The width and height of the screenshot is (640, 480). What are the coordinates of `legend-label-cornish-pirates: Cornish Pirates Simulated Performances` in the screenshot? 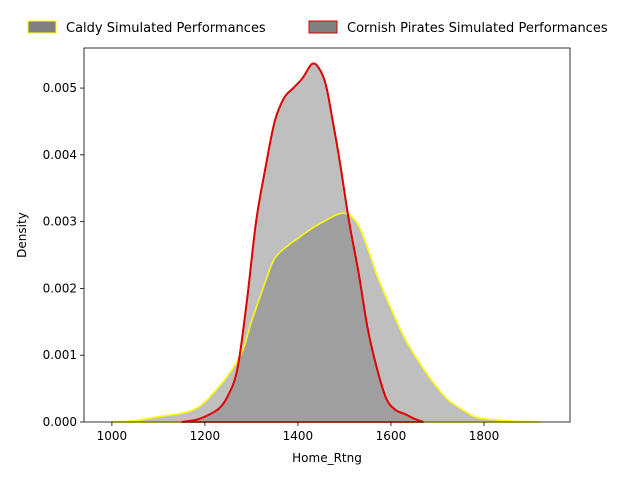 It's located at (477, 28).